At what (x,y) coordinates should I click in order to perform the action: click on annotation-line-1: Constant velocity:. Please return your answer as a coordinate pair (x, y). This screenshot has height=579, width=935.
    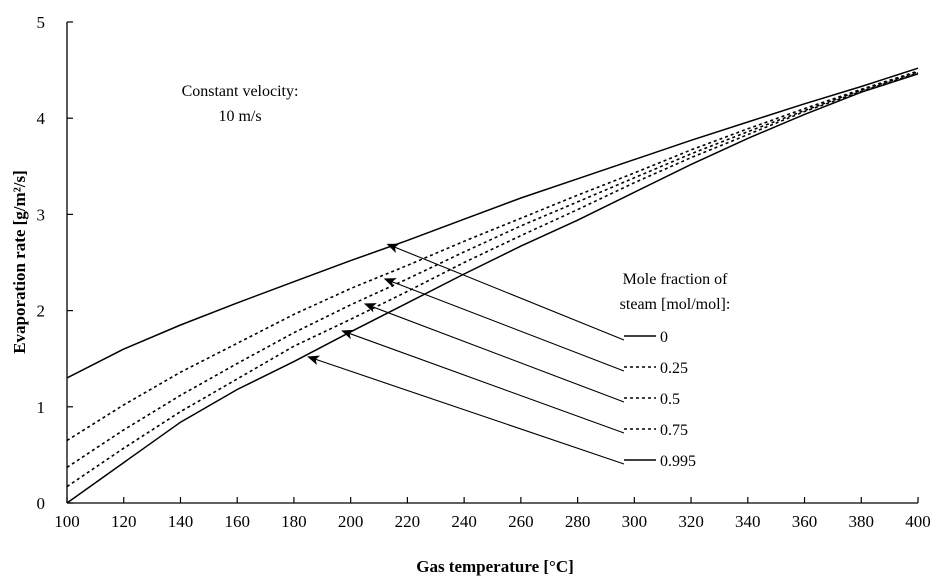
    Looking at the image, I should click on (240, 91).